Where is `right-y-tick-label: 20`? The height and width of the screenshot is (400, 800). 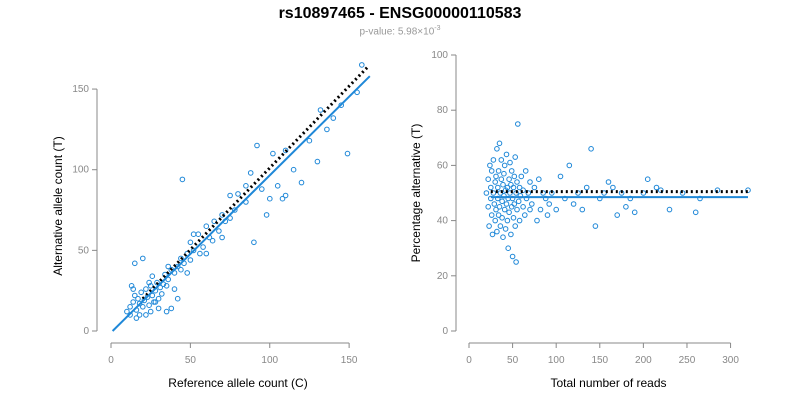
right-y-tick-label: 20 is located at coordinates (443, 276).